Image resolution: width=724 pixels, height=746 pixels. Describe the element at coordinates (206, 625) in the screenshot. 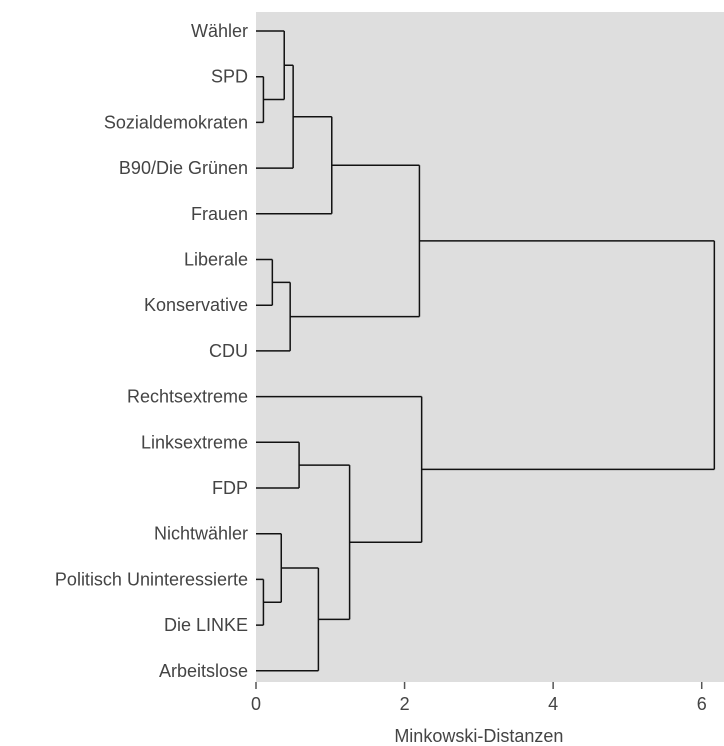

I see `leaf-label: Die LINKE` at that location.